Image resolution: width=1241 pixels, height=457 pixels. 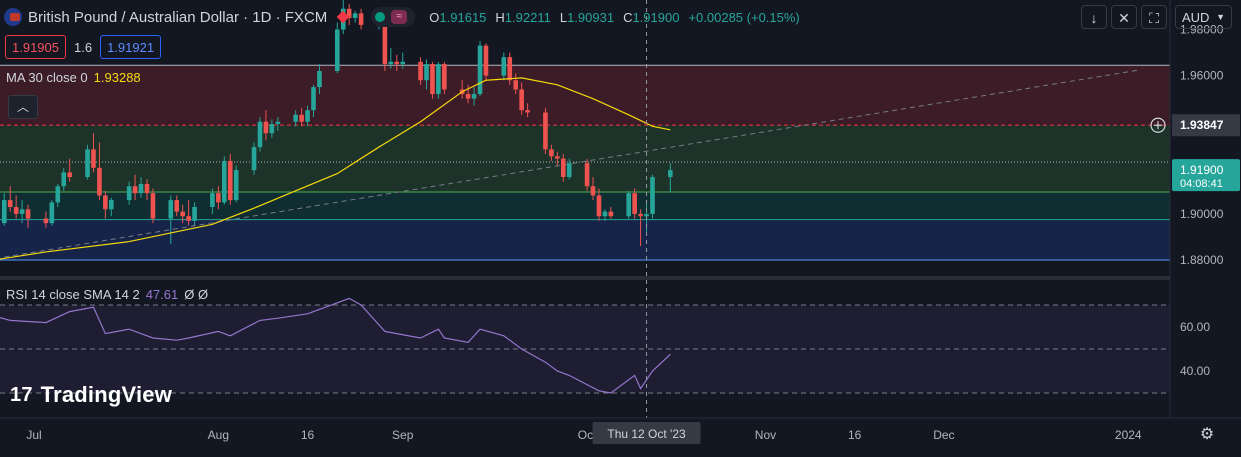 I want to click on currency-select: AUD ▼, so click(x=1203, y=17).